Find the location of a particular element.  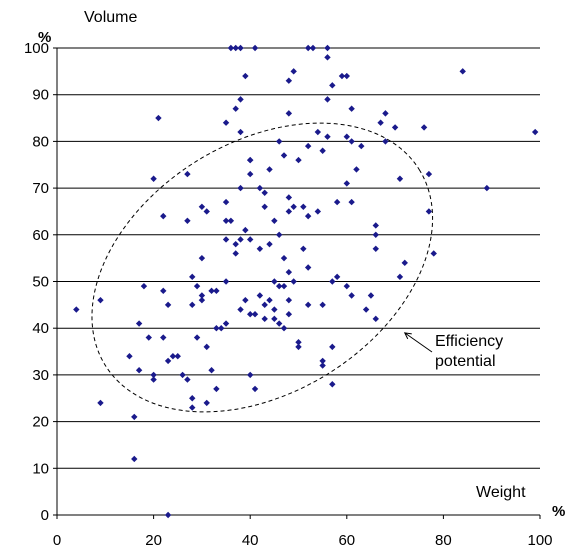

x-tick-label: 40 is located at coordinates (250, 540).